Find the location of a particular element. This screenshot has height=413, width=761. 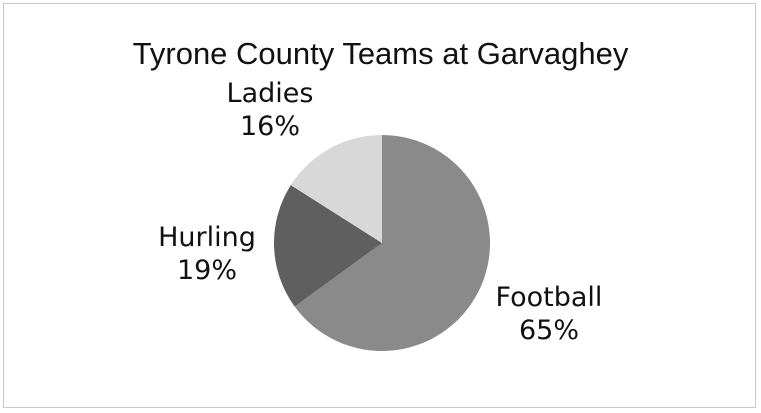

pie-slice-ladies is located at coordinates (336, 189).